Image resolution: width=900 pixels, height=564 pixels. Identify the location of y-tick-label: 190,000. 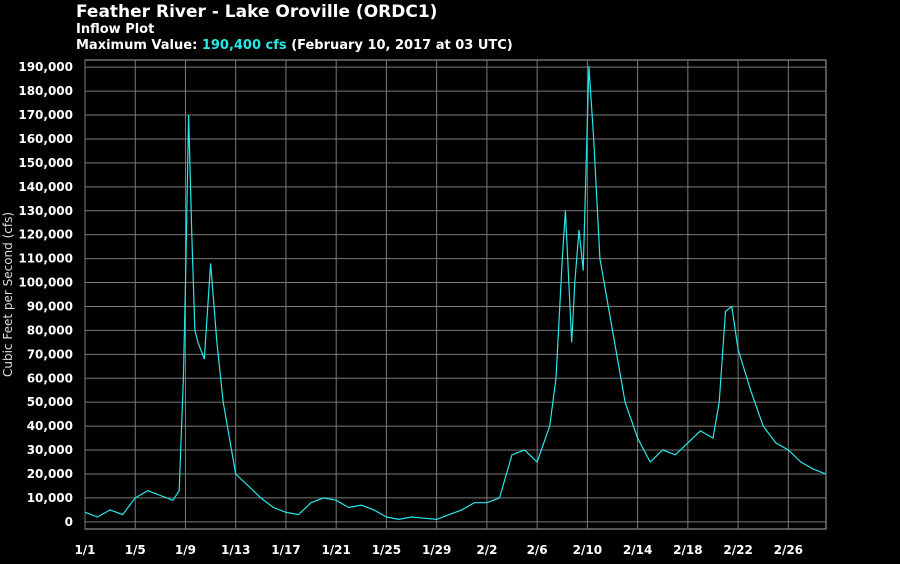
(45, 67).